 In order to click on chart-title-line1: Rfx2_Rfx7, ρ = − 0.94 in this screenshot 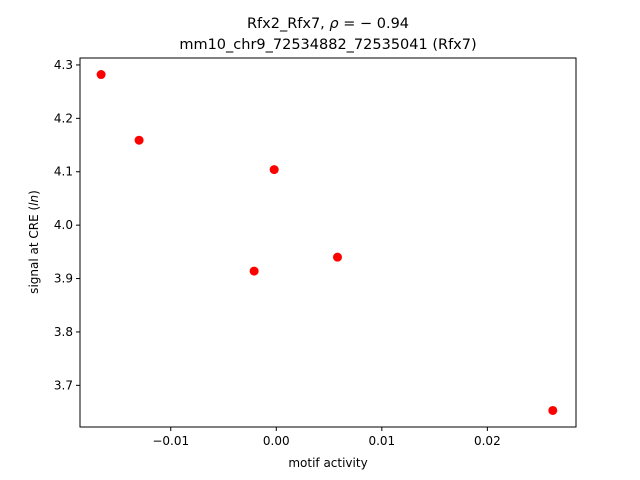, I will do `click(328, 24)`.